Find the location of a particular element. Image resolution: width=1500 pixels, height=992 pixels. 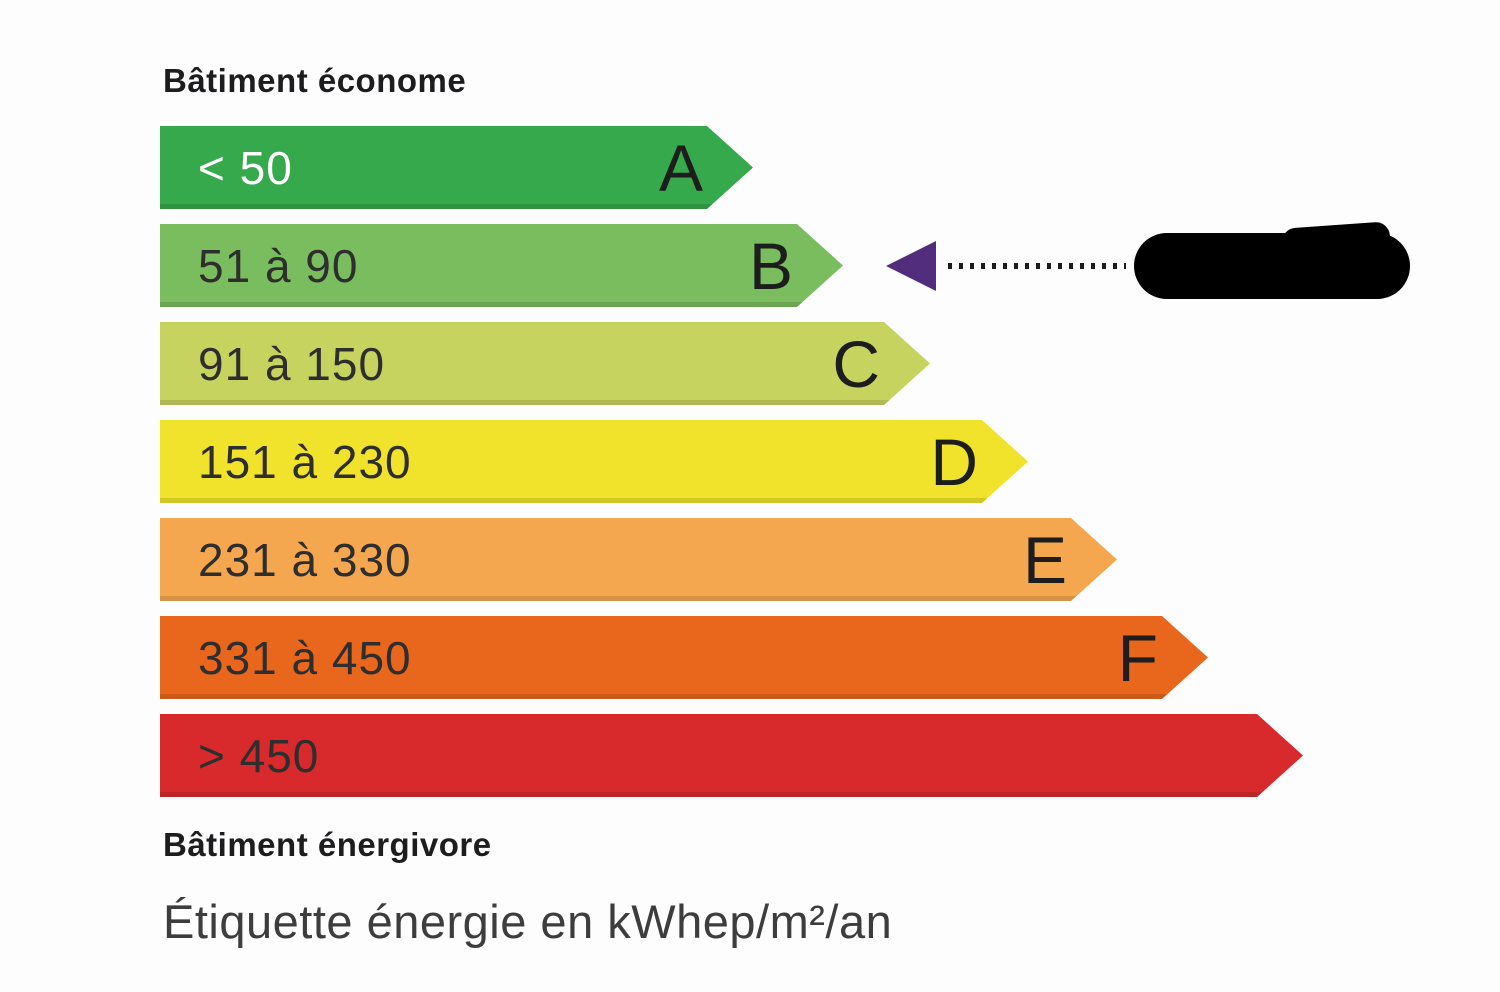

bar-letter: D is located at coordinates (954, 461).